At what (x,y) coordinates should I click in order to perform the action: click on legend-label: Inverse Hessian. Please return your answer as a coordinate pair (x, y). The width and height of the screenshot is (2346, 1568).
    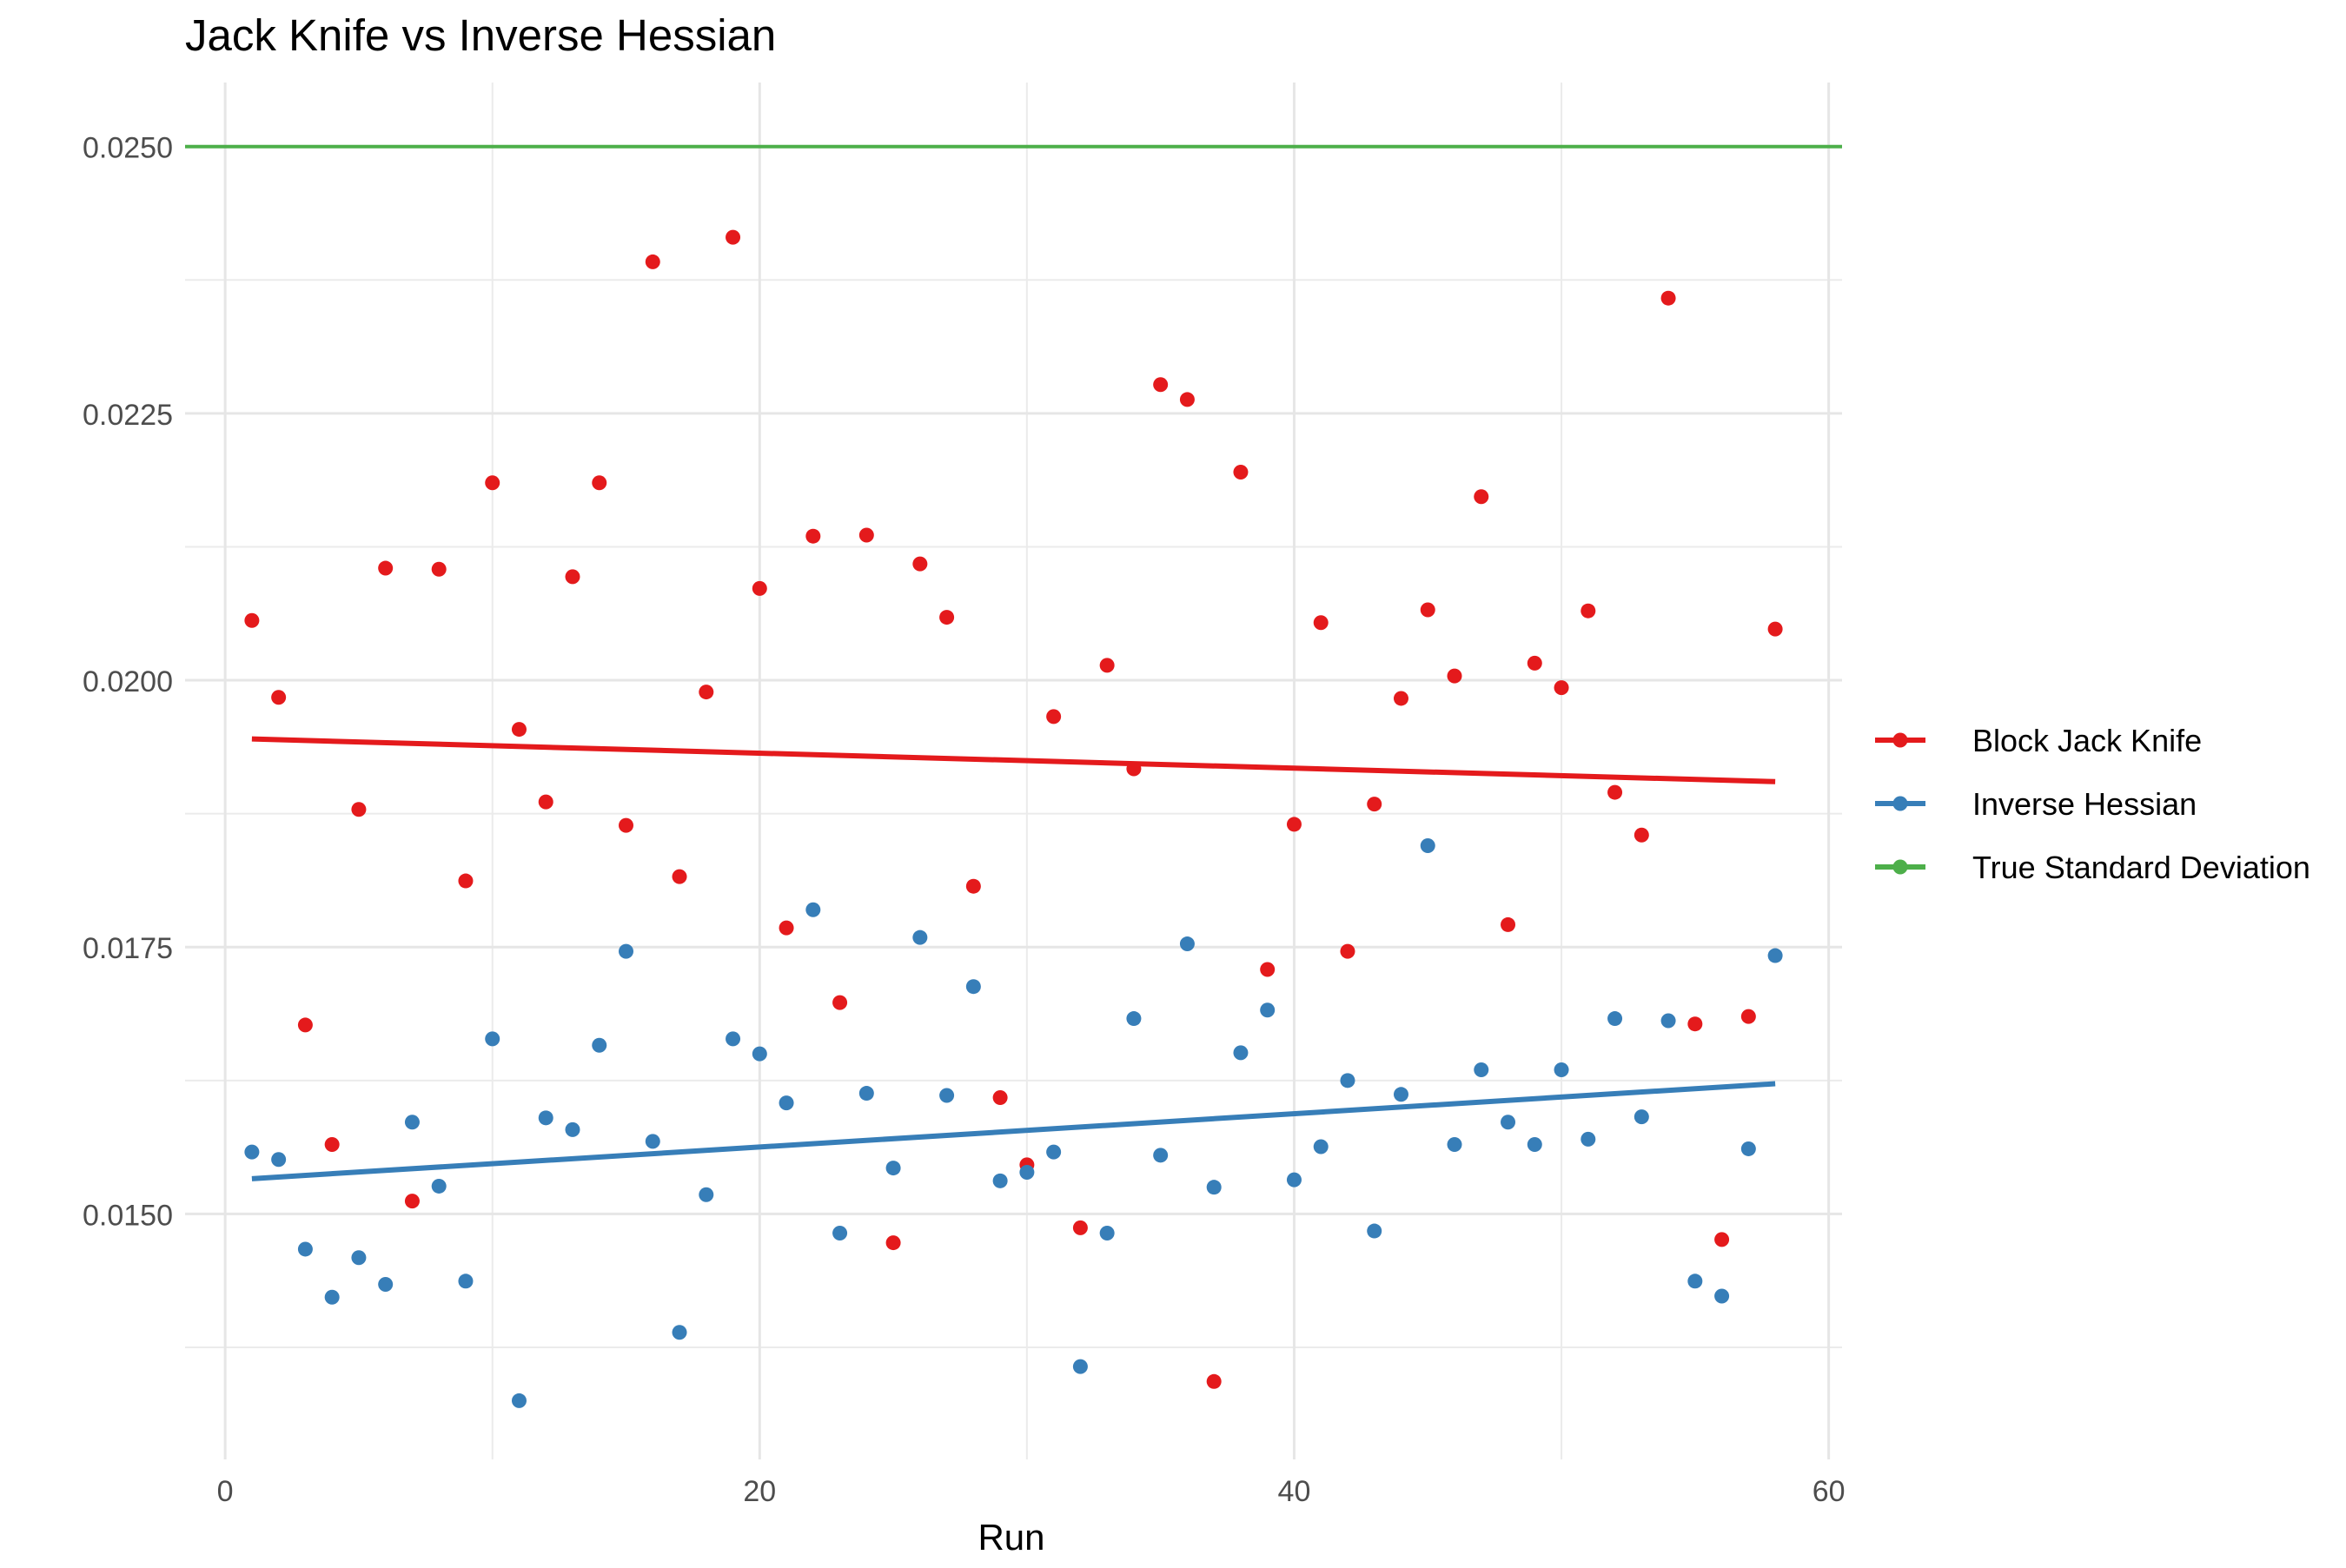
    Looking at the image, I should click on (2084, 804).